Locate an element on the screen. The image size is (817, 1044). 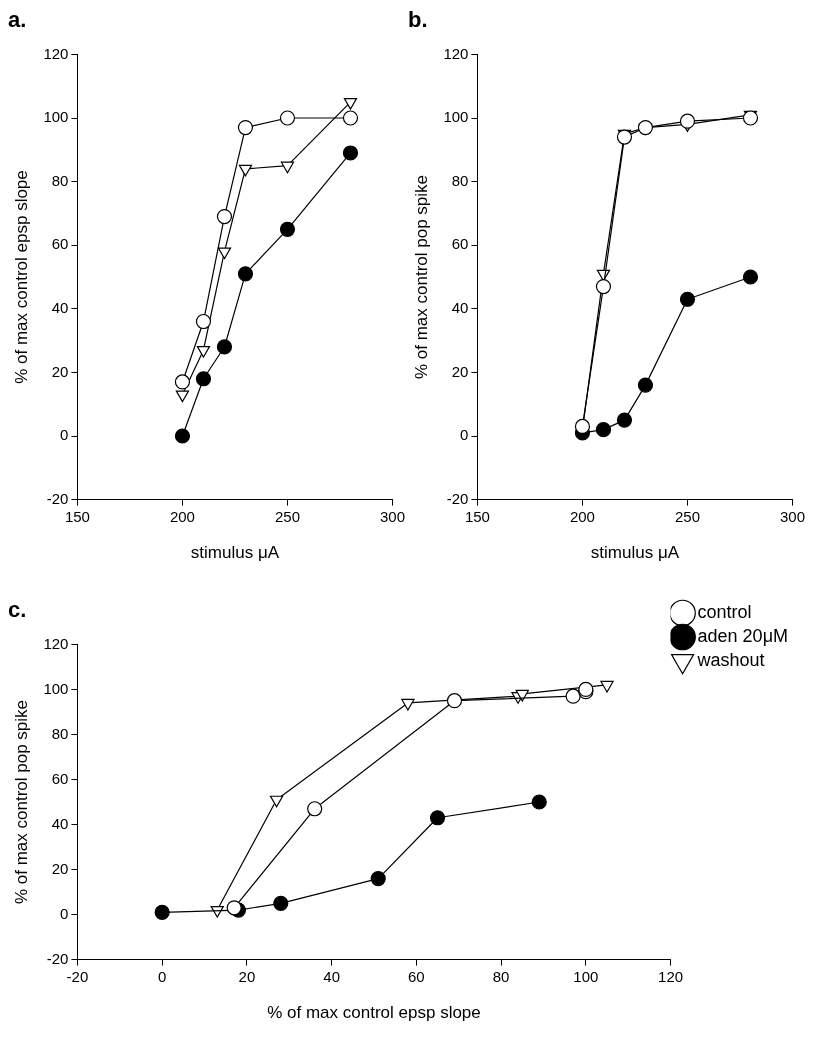
x-tick-label: 0 is located at coordinates (162, 976).